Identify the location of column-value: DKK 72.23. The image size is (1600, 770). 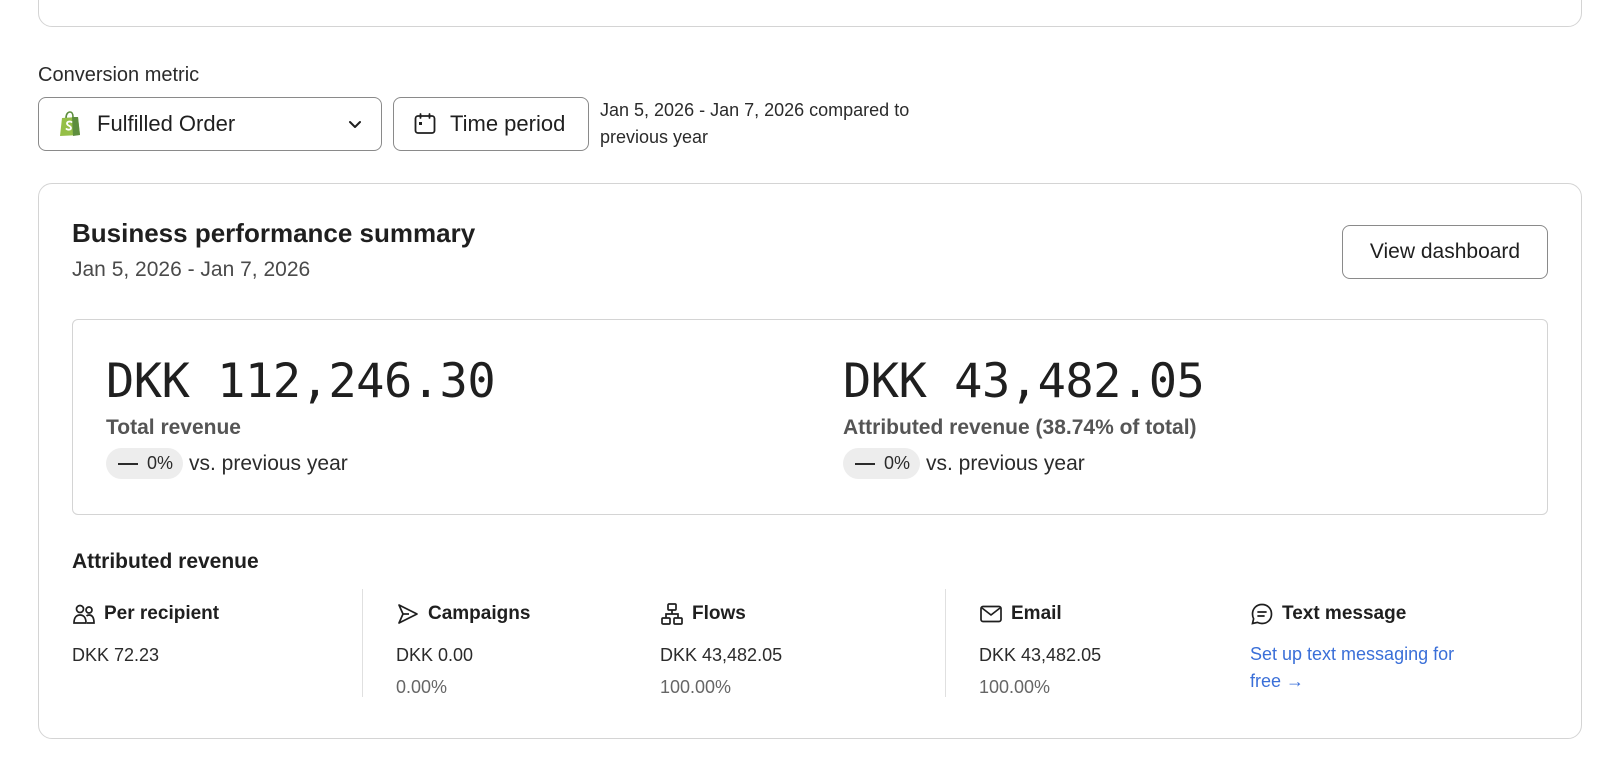
(116, 655).